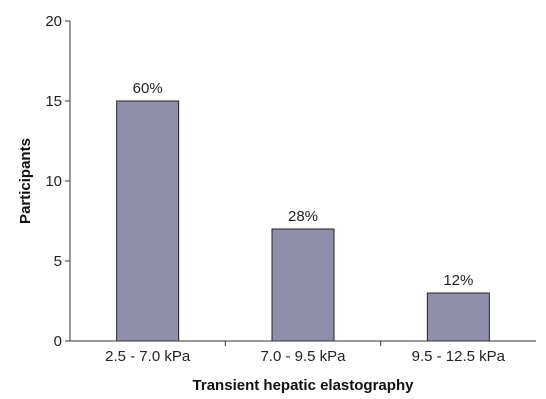 The height and width of the screenshot is (399, 546). Describe the element at coordinates (58, 261) in the screenshot. I see `y-tick-label: 5` at that location.